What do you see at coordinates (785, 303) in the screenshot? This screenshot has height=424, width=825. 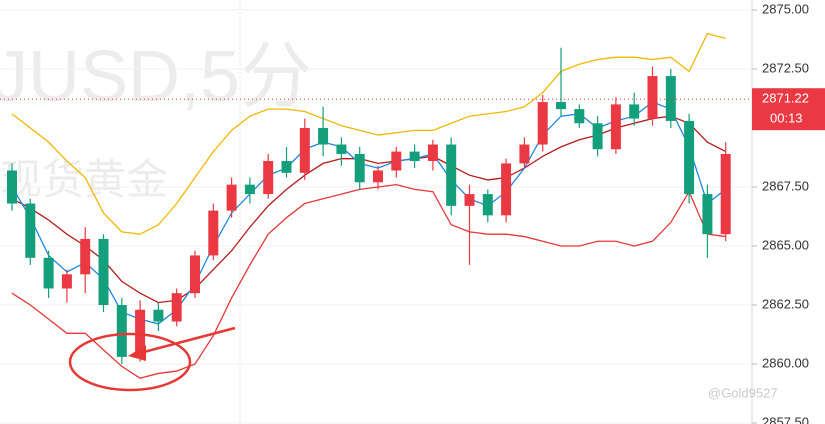 I see `y-tick-label: 2862.50` at bounding box center [785, 303].